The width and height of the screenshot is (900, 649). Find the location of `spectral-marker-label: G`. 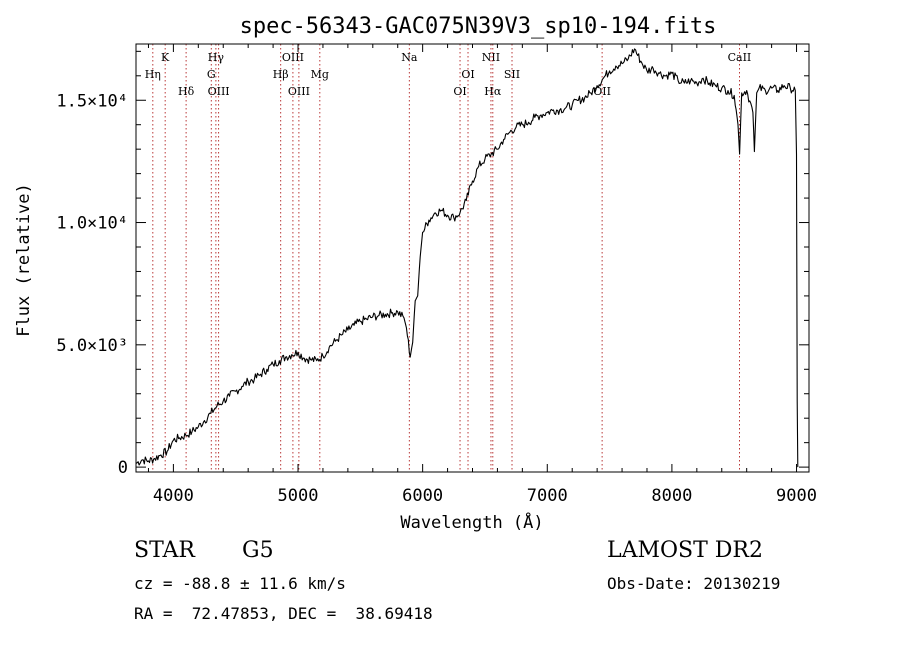

spectral-marker-label: G is located at coordinates (211, 74).